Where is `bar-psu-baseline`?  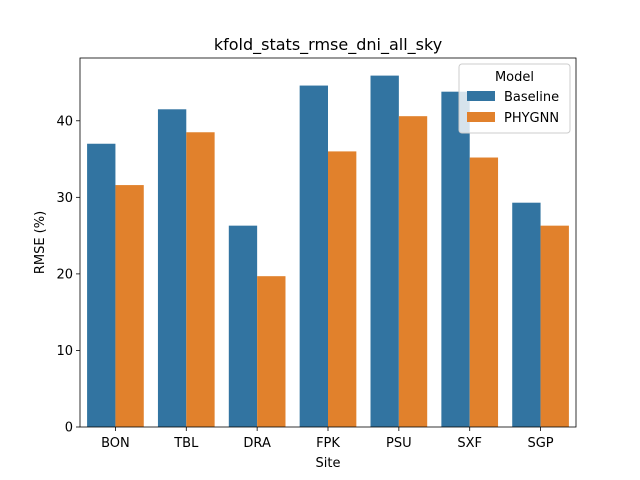 bar-psu-baseline is located at coordinates (384, 251).